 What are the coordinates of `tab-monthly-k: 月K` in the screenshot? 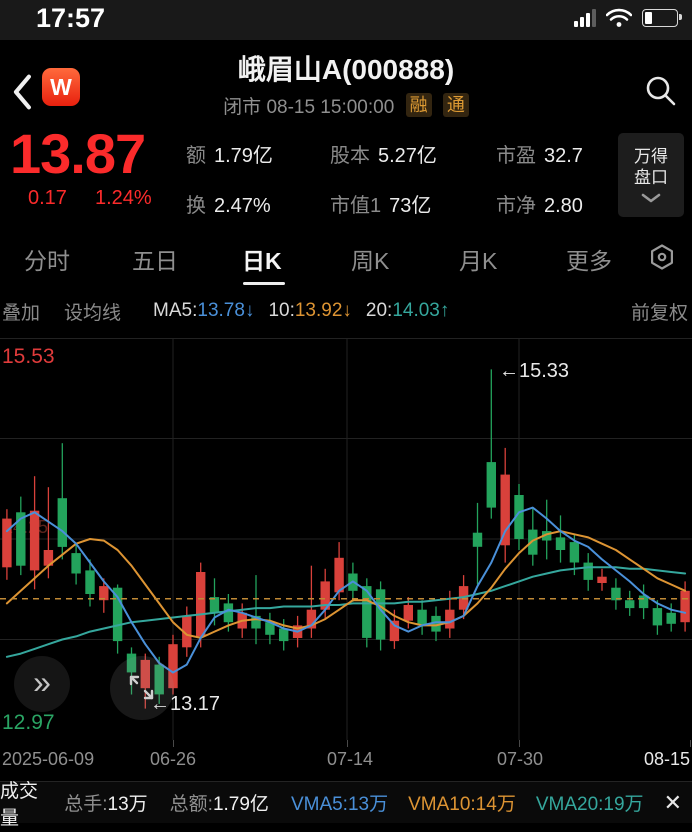 It's located at (478, 261).